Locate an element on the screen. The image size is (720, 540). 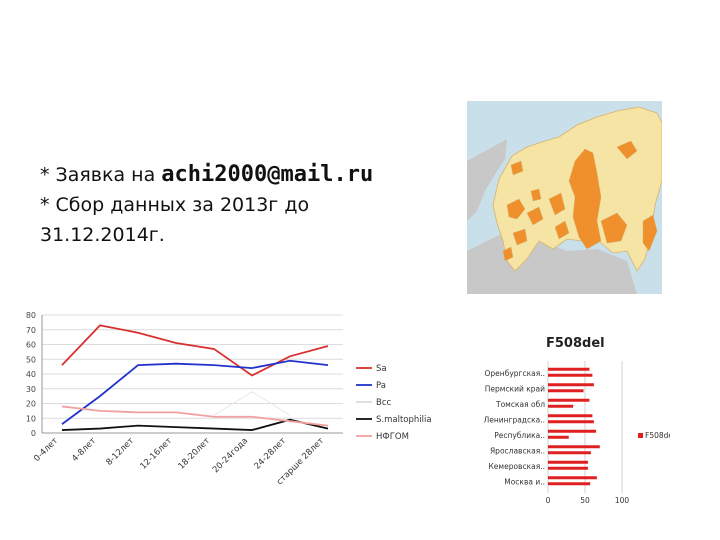
line-chart-y-tick: 30 is located at coordinates (31, 389).